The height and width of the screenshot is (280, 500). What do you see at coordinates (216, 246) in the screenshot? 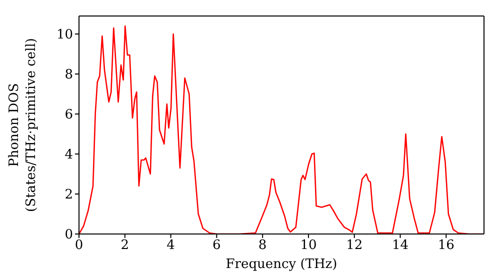
I see `x-tick-label: 6` at bounding box center [216, 246].